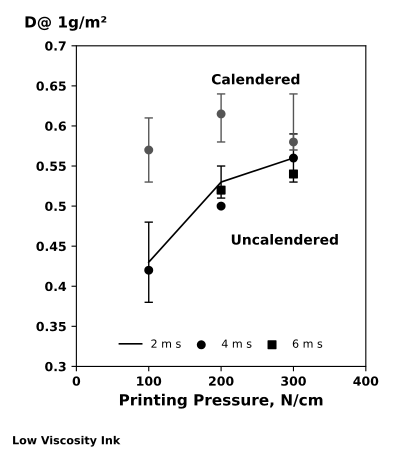 This screenshot has width=402, height=458. What do you see at coordinates (237, 344) in the screenshot?
I see `legend-label: 4 m s` at bounding box center [237, 344].